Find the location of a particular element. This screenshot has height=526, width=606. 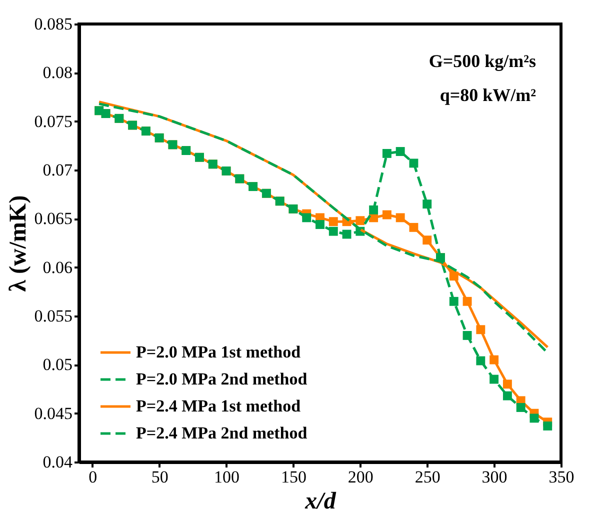

legend-label: P=2.4 MPa 2nd method is located at coordinates (222, 433).